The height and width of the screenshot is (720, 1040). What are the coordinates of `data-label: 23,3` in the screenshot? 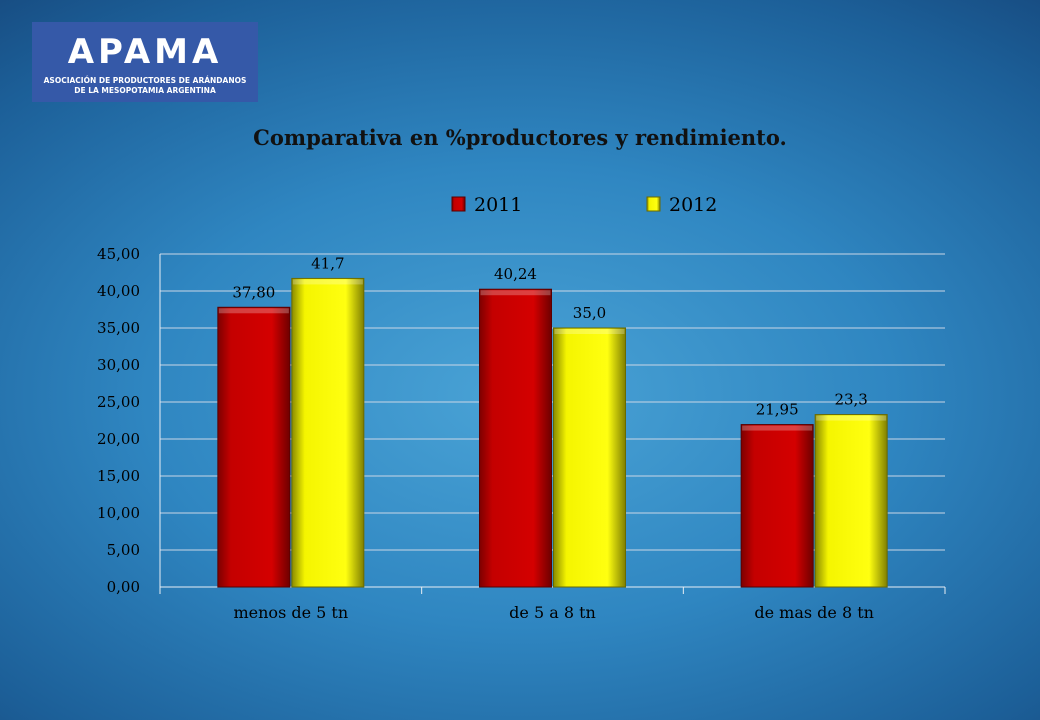 It's located at (850, 400).